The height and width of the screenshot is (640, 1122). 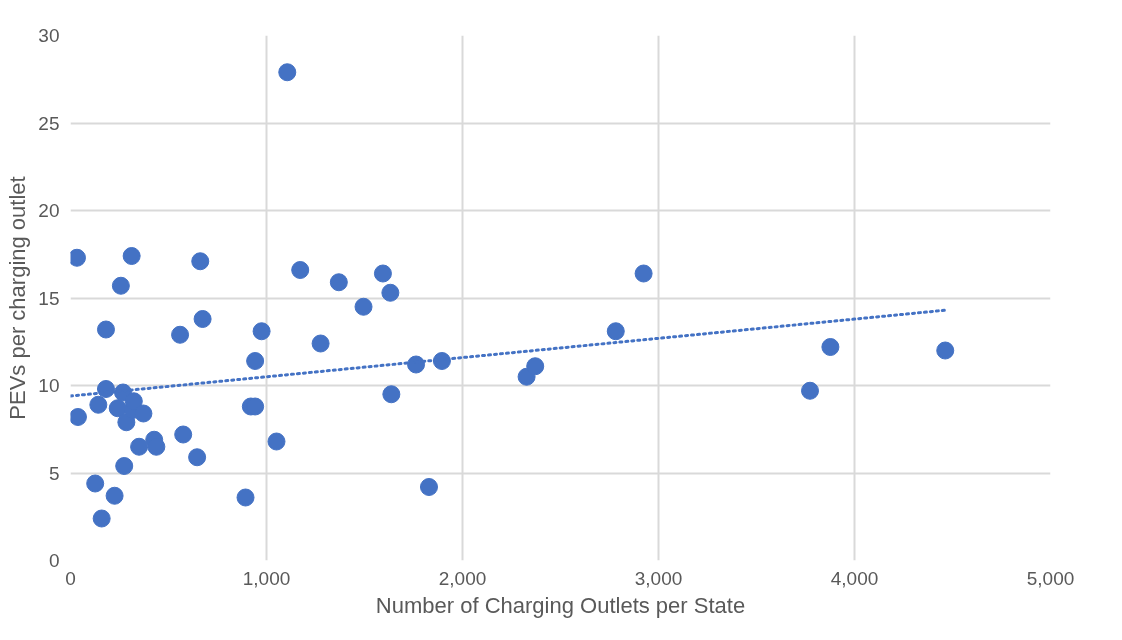 What do you see at coordinates (462, 578) in the screenshot?
I see `x-tick-label: 2,000` at bounding box center [462, 578].